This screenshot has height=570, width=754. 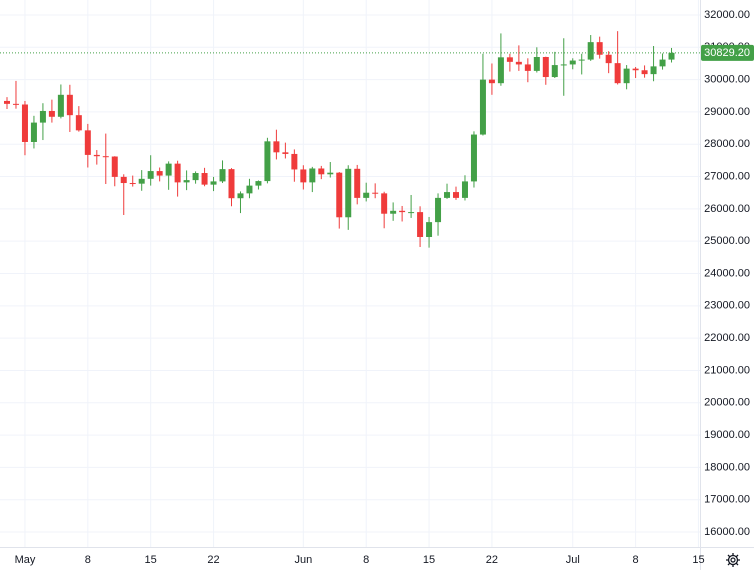 What do you see at coordinates (727, 403) in the screenshot?
I see `y-tick-label: 20000.00` at bounding box center [727, 403].